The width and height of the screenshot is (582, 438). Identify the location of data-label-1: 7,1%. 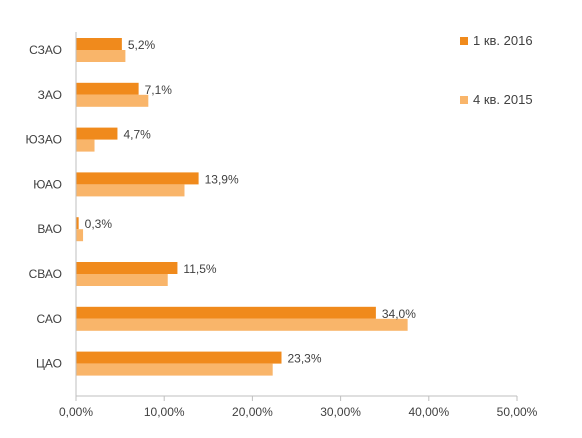
(159, 90).